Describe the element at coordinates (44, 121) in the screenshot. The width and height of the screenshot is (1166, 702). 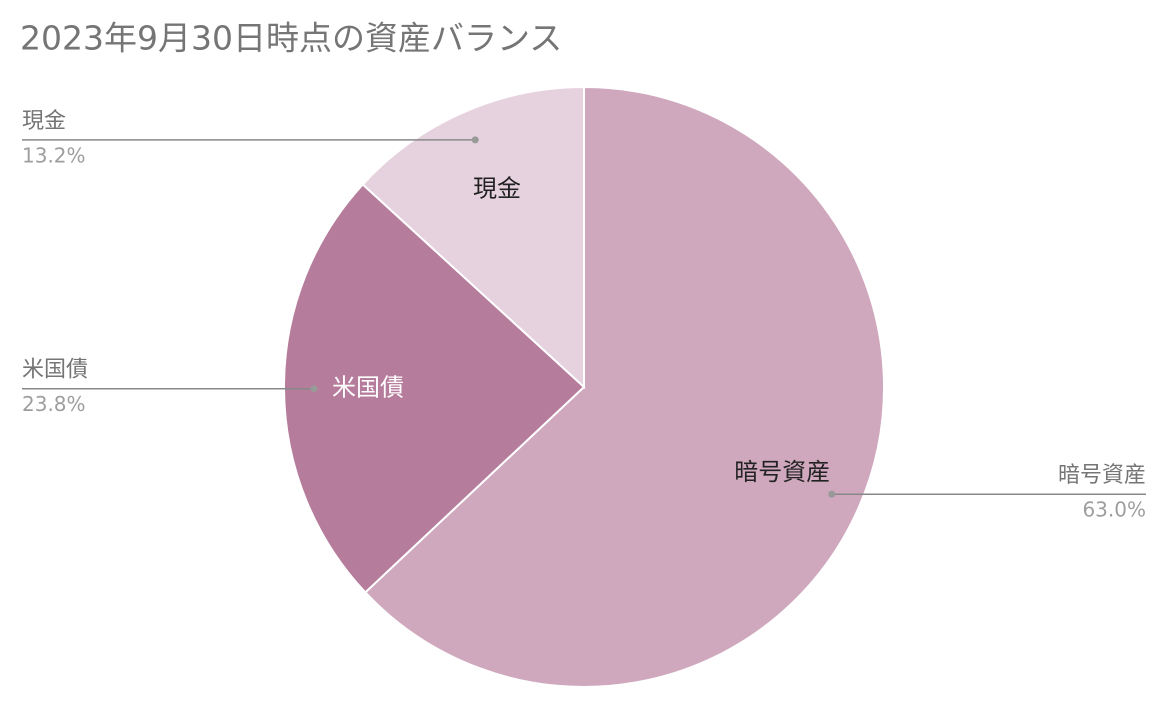
I see `legend-label: 現金` at that location.